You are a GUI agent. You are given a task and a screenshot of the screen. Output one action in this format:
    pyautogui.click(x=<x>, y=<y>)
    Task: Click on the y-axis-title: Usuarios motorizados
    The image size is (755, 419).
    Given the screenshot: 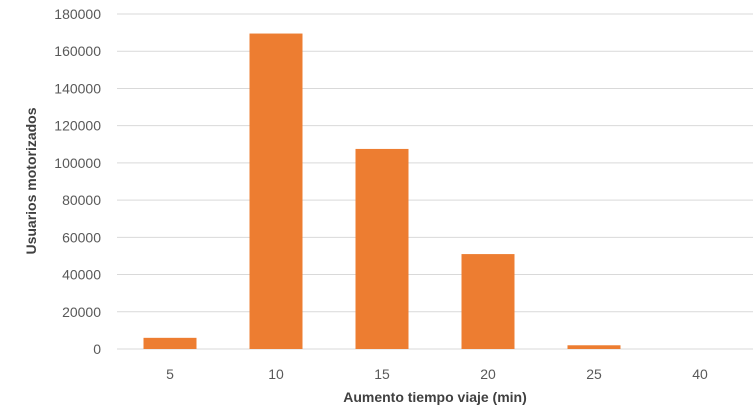 What is the action you would take?
    pyautogui.click(x=31, y=180)
    